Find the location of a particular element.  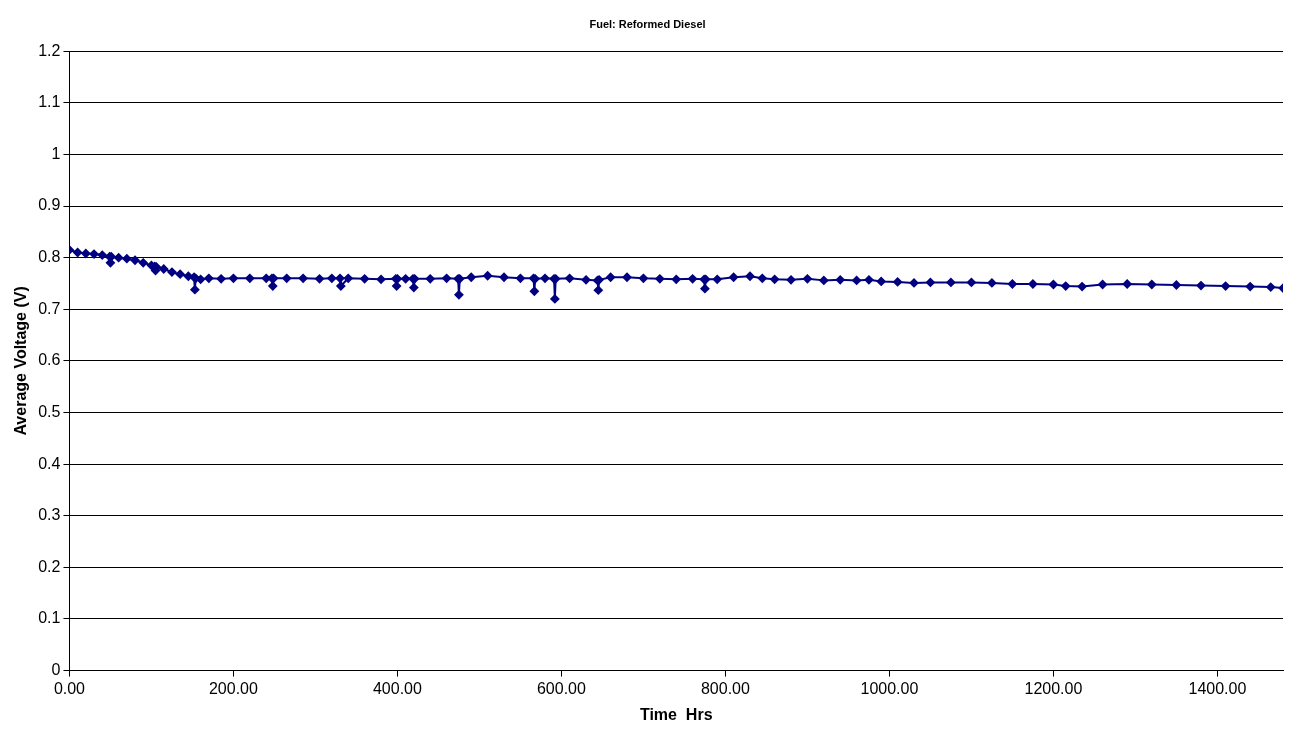

x-axis-title: Time Hrs is located at coordinates (676, 714).